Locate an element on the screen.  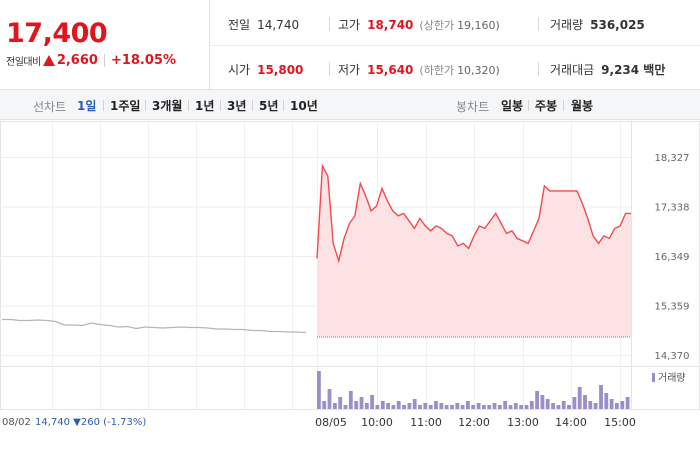
tab-3months: 3개월 is located at coordinates (167, 106).